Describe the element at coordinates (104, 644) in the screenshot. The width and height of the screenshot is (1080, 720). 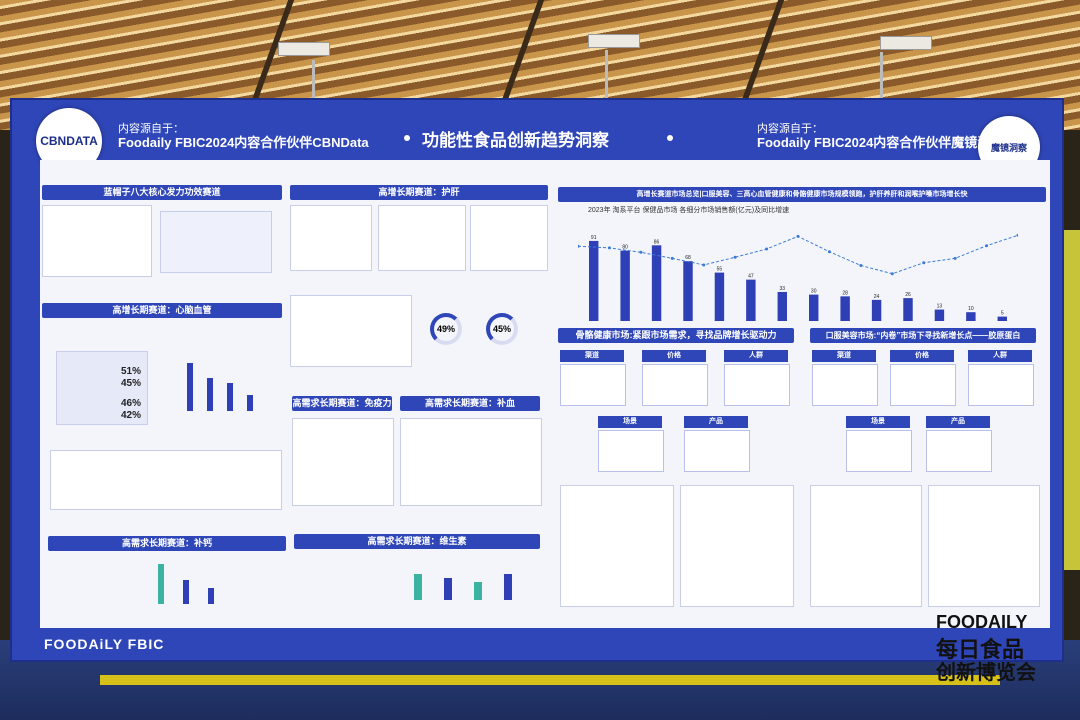
I see `foodaily-footer-logo: FOODAiLY FBIC` at that location.